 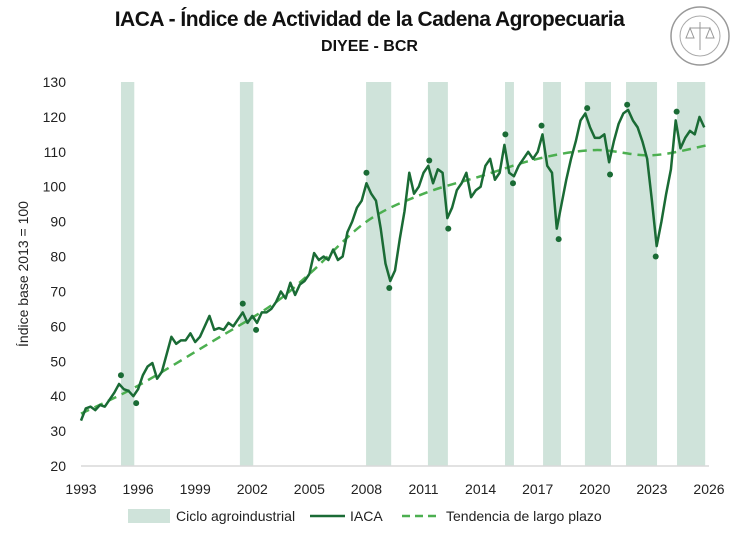 I want to click on x-tick-label: 1999, so click(x=195, y=489).